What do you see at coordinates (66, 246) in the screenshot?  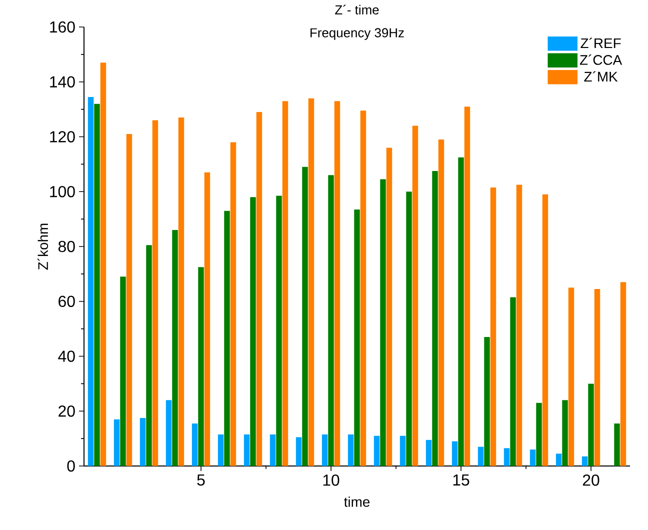 I see `y-tick-label: 80` at bounding box center [66, 246].